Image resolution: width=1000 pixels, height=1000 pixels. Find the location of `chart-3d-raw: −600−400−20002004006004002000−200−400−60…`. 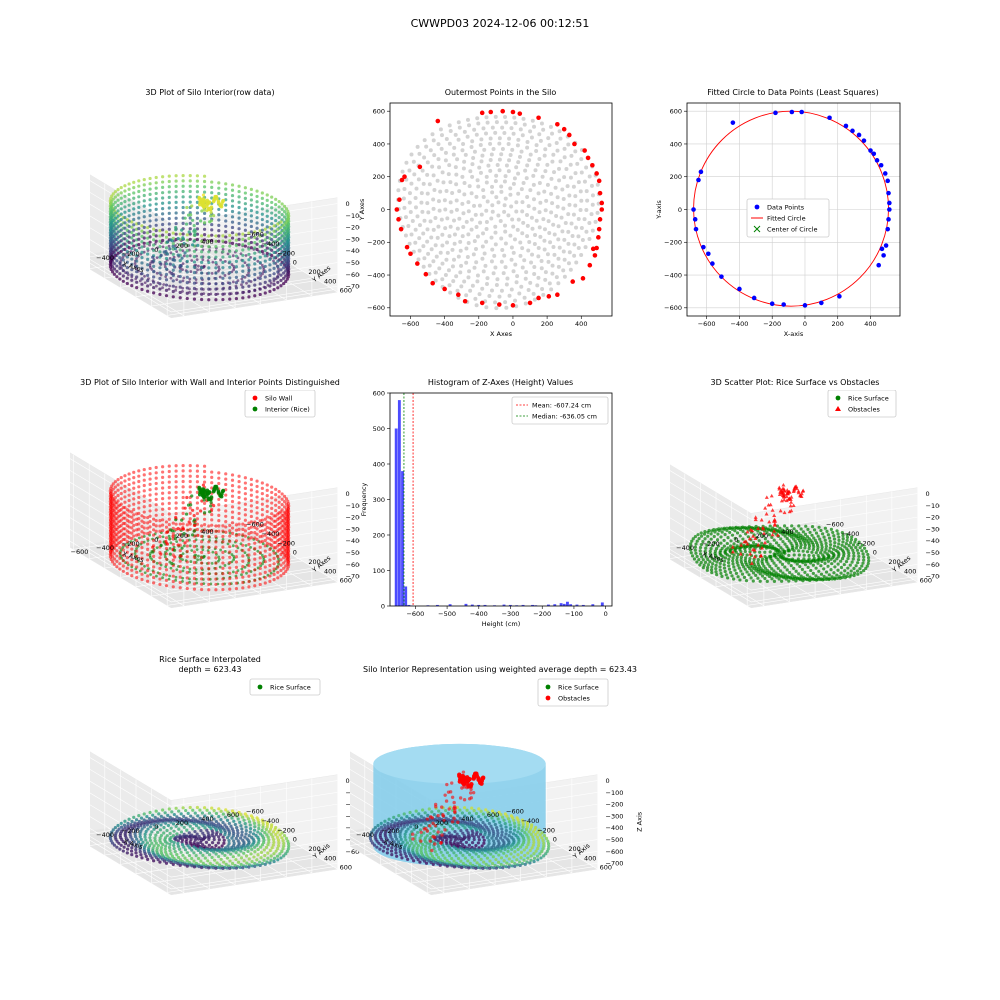

chart-3d-raw: −600−400−20002004006004002000−200−400−60… is located at coordinates (225, 246).